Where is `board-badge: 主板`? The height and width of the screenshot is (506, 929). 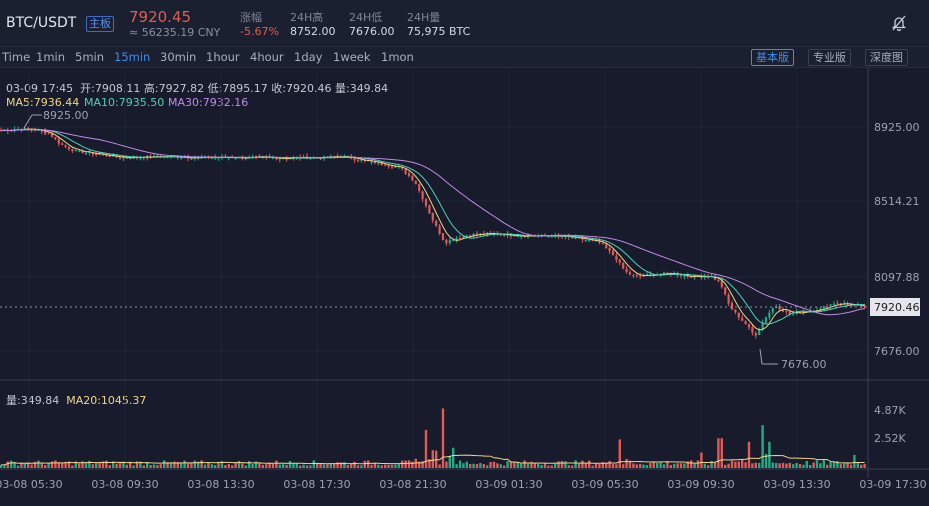 board-badge: 主板 is located at coordinates (100, 24).